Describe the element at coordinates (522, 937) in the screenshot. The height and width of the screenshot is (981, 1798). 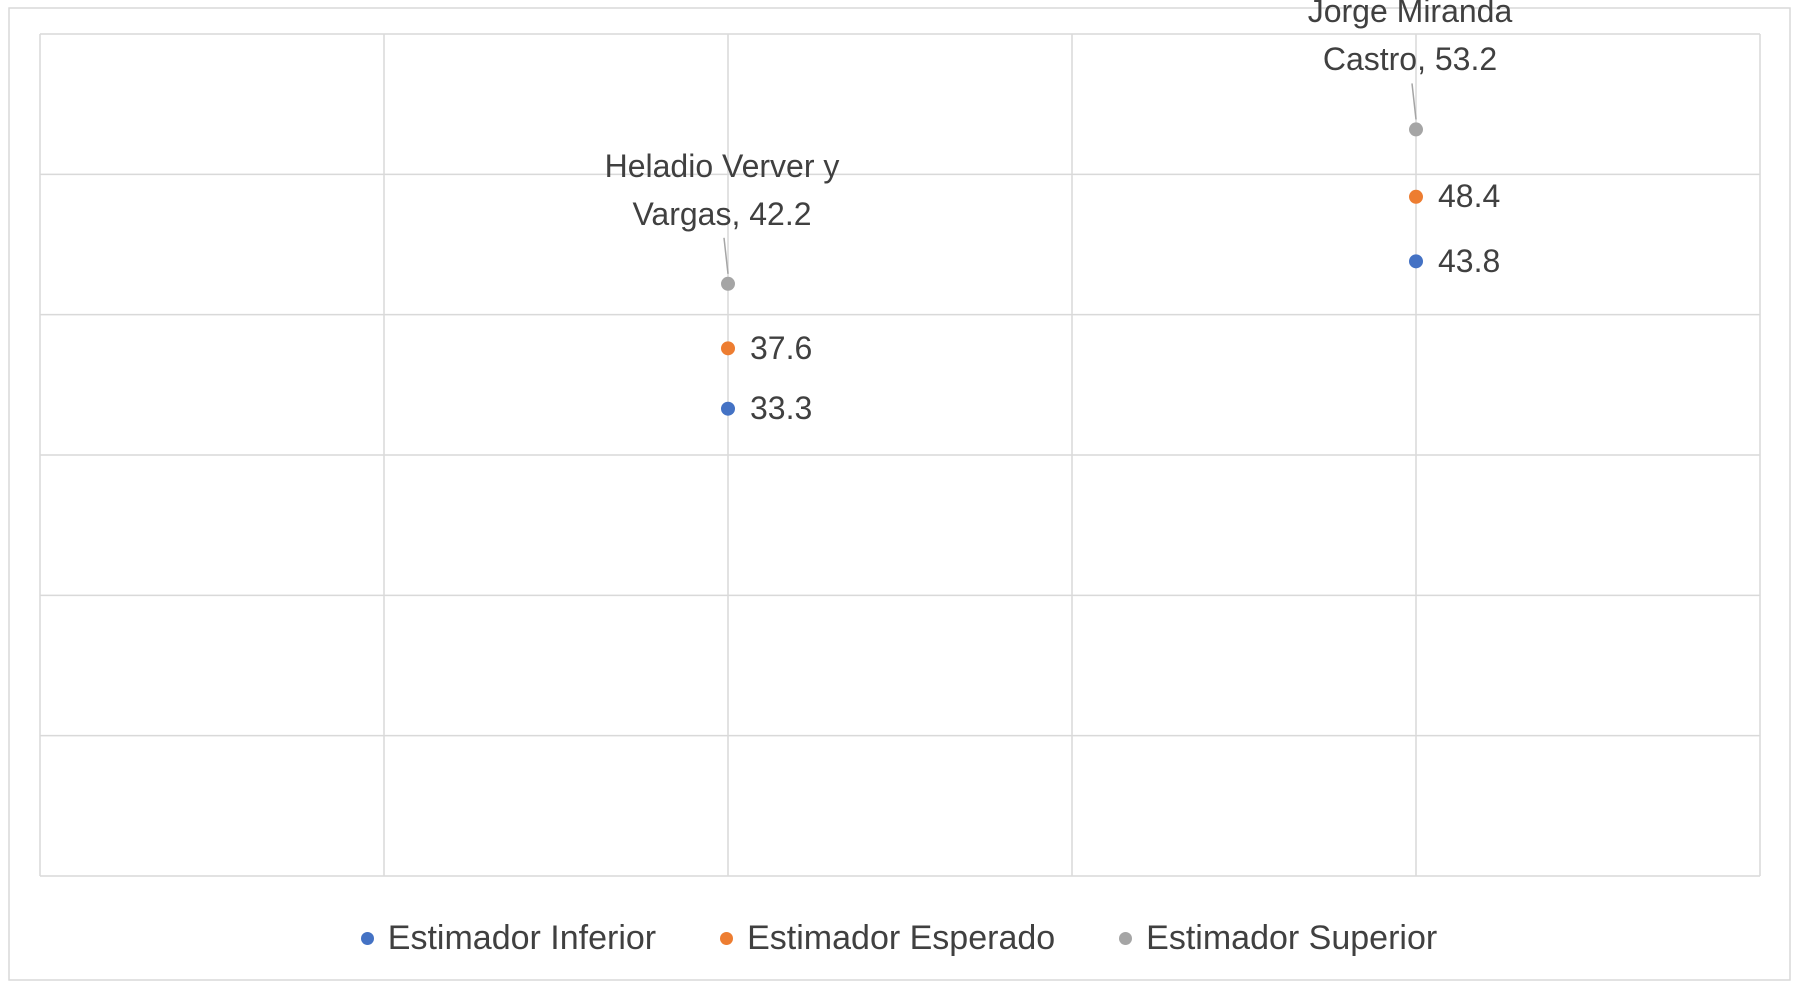
I see `legend-label: Estimador Inferior` at that location.